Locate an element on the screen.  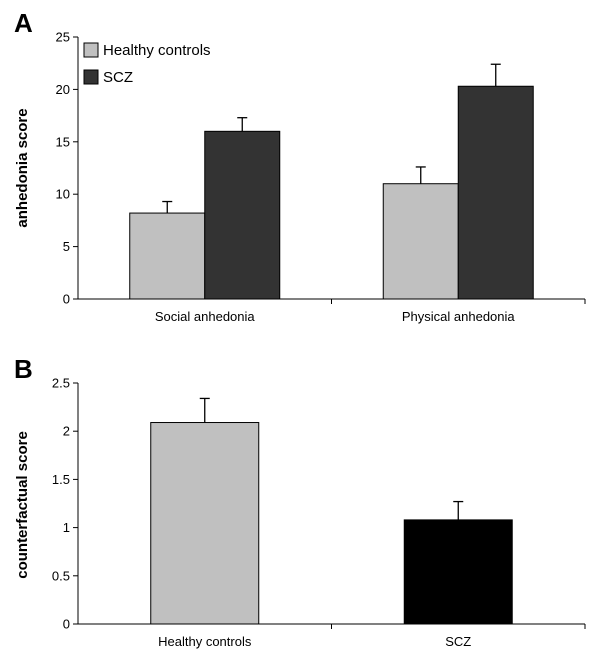
y-tick-label-2-5: 2.5 is located at coordinates (61, 383).